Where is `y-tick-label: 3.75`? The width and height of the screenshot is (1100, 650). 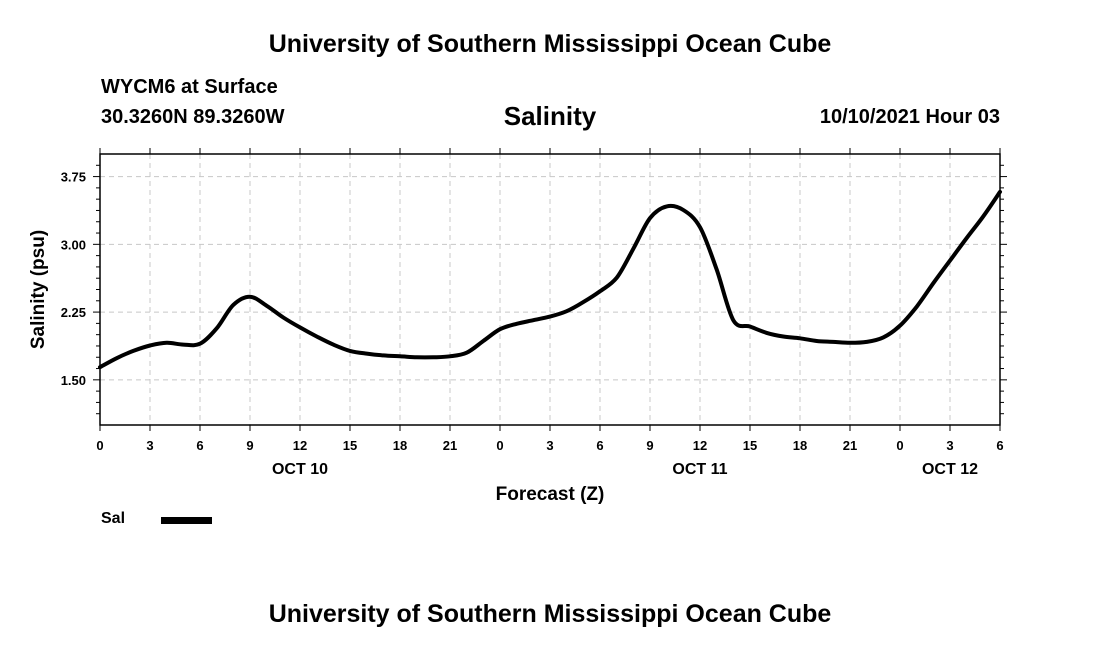 y-tick-label: 3.75 is located at coordinates (73, 177).